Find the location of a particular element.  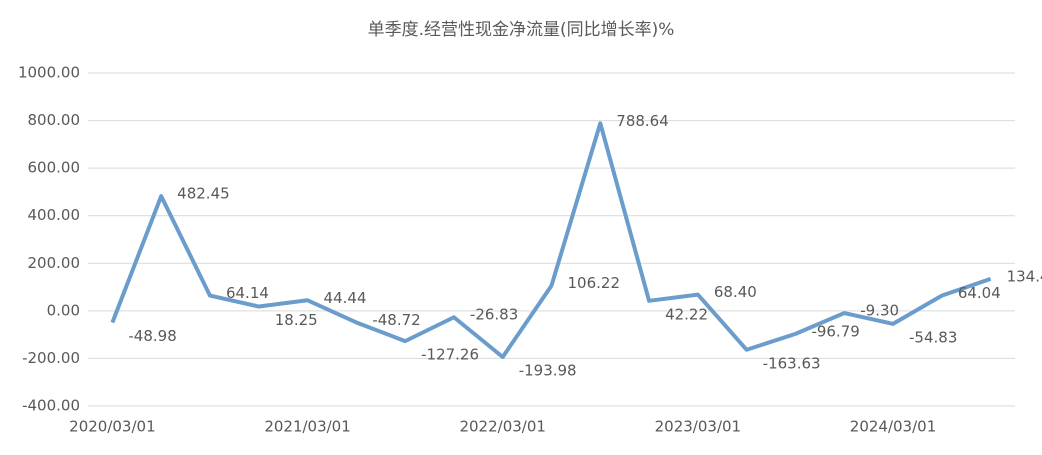

data-label: 64.04 is located at coordinates (979, 293).